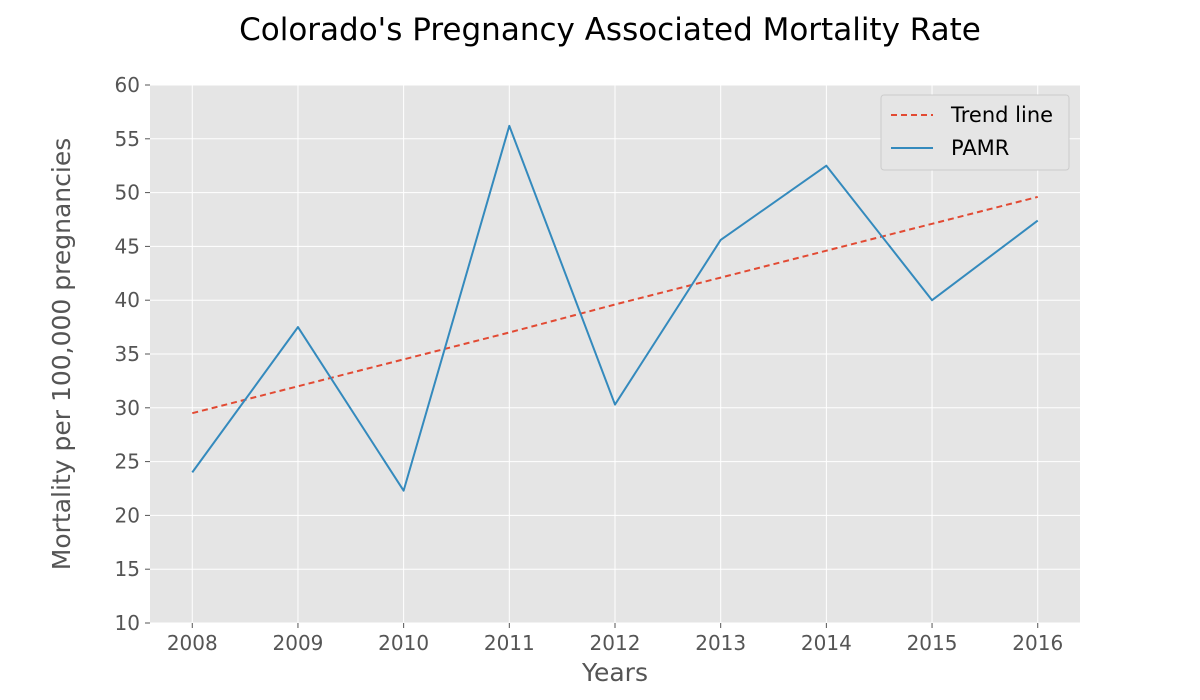  I want to click on x-axis-ticks: 2008 2009 2010 2011 2012 2013 2014 2015 2016, so click(615, 639).